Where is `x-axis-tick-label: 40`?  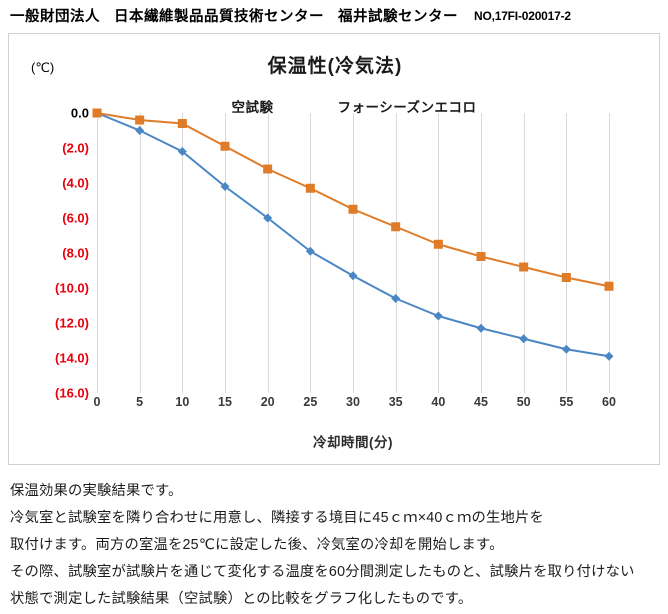
x-axis-tick-label: 40 is located at coordinates (438, 402).